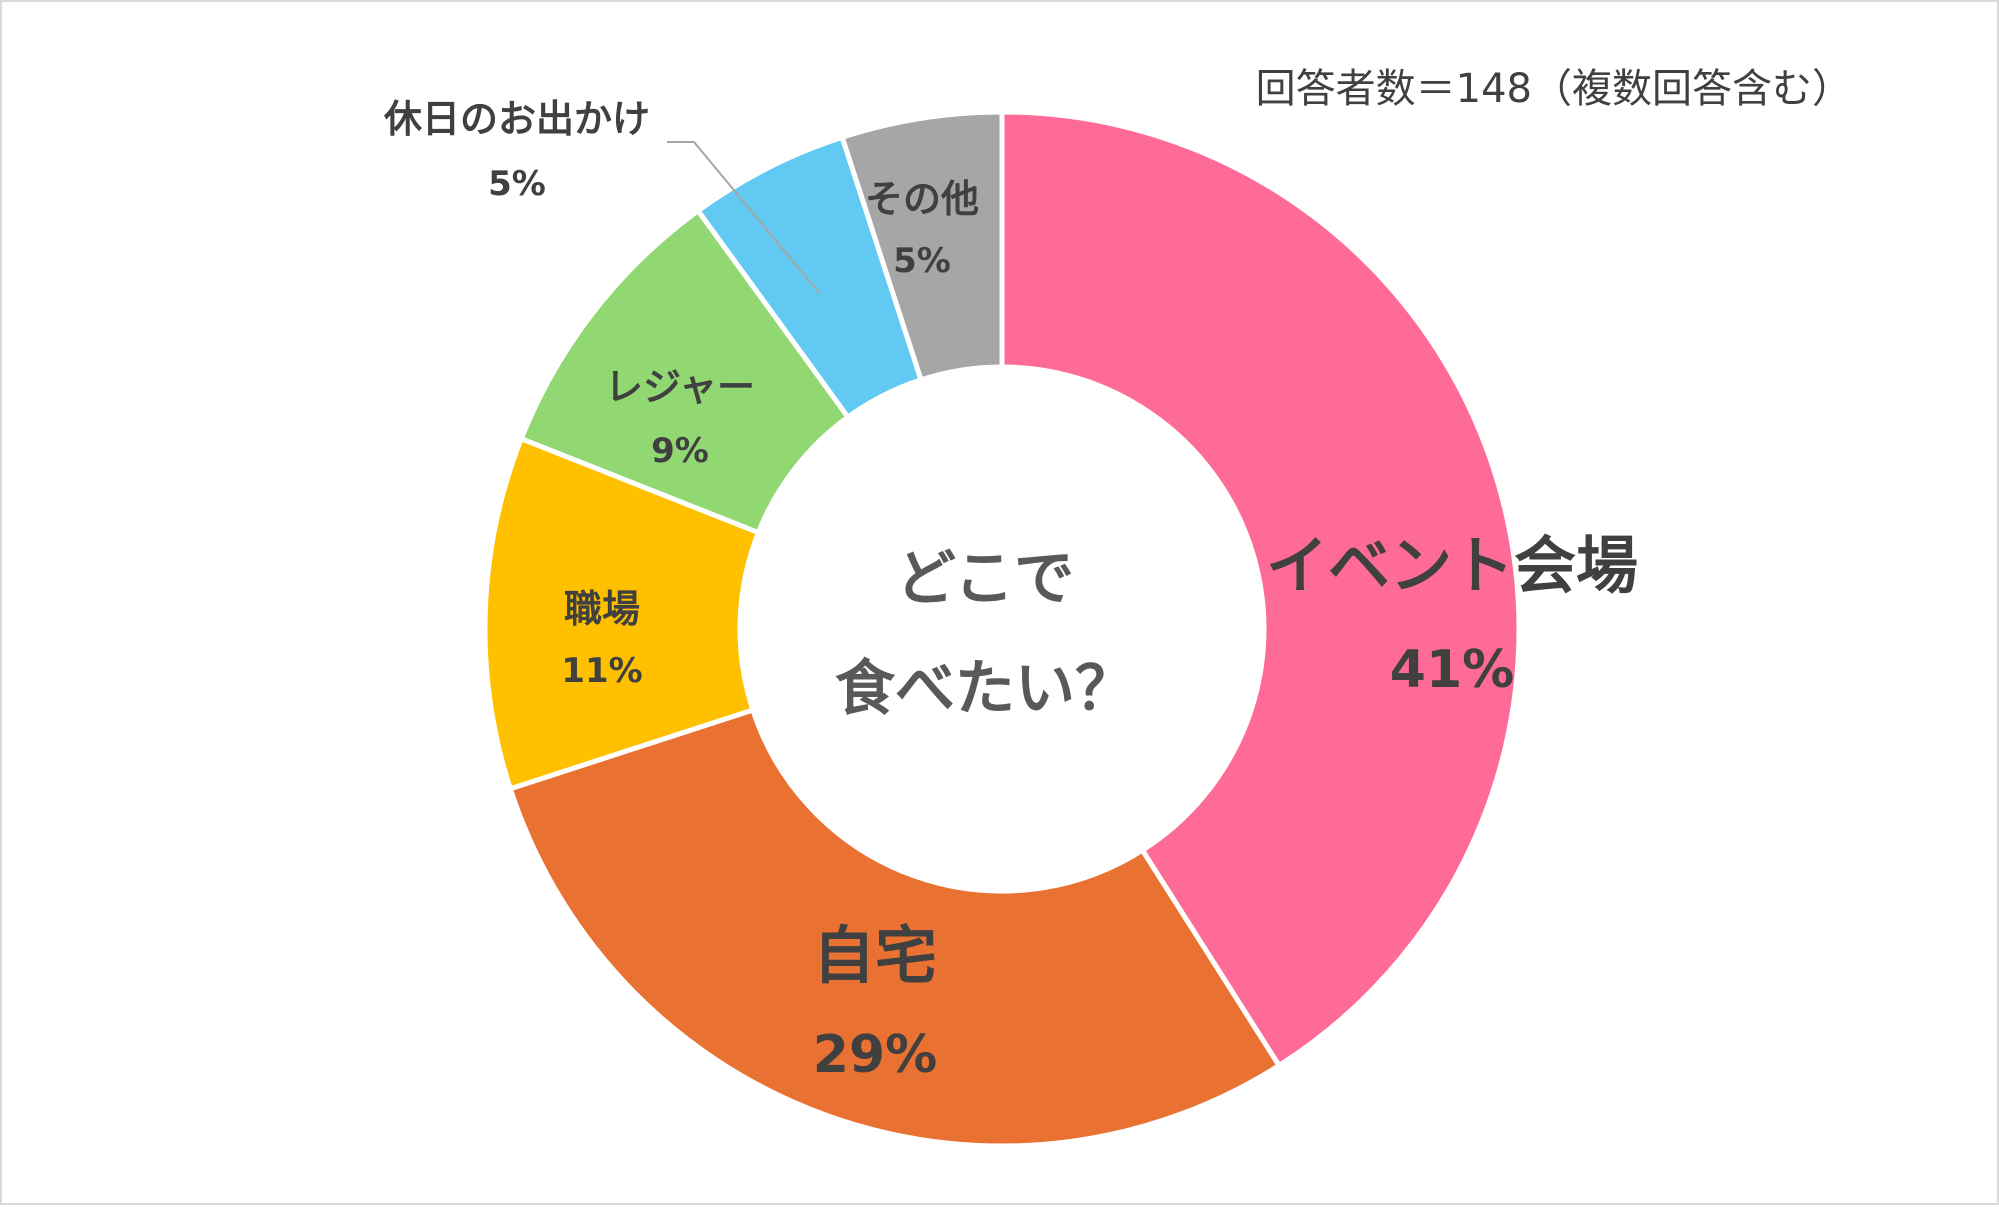 Image resolution: width=1999 pixels, height=1207 pixels. Describe the element at coordinates (922, 199) in the screenshot. I see `slice-label-5: その他` at that location.